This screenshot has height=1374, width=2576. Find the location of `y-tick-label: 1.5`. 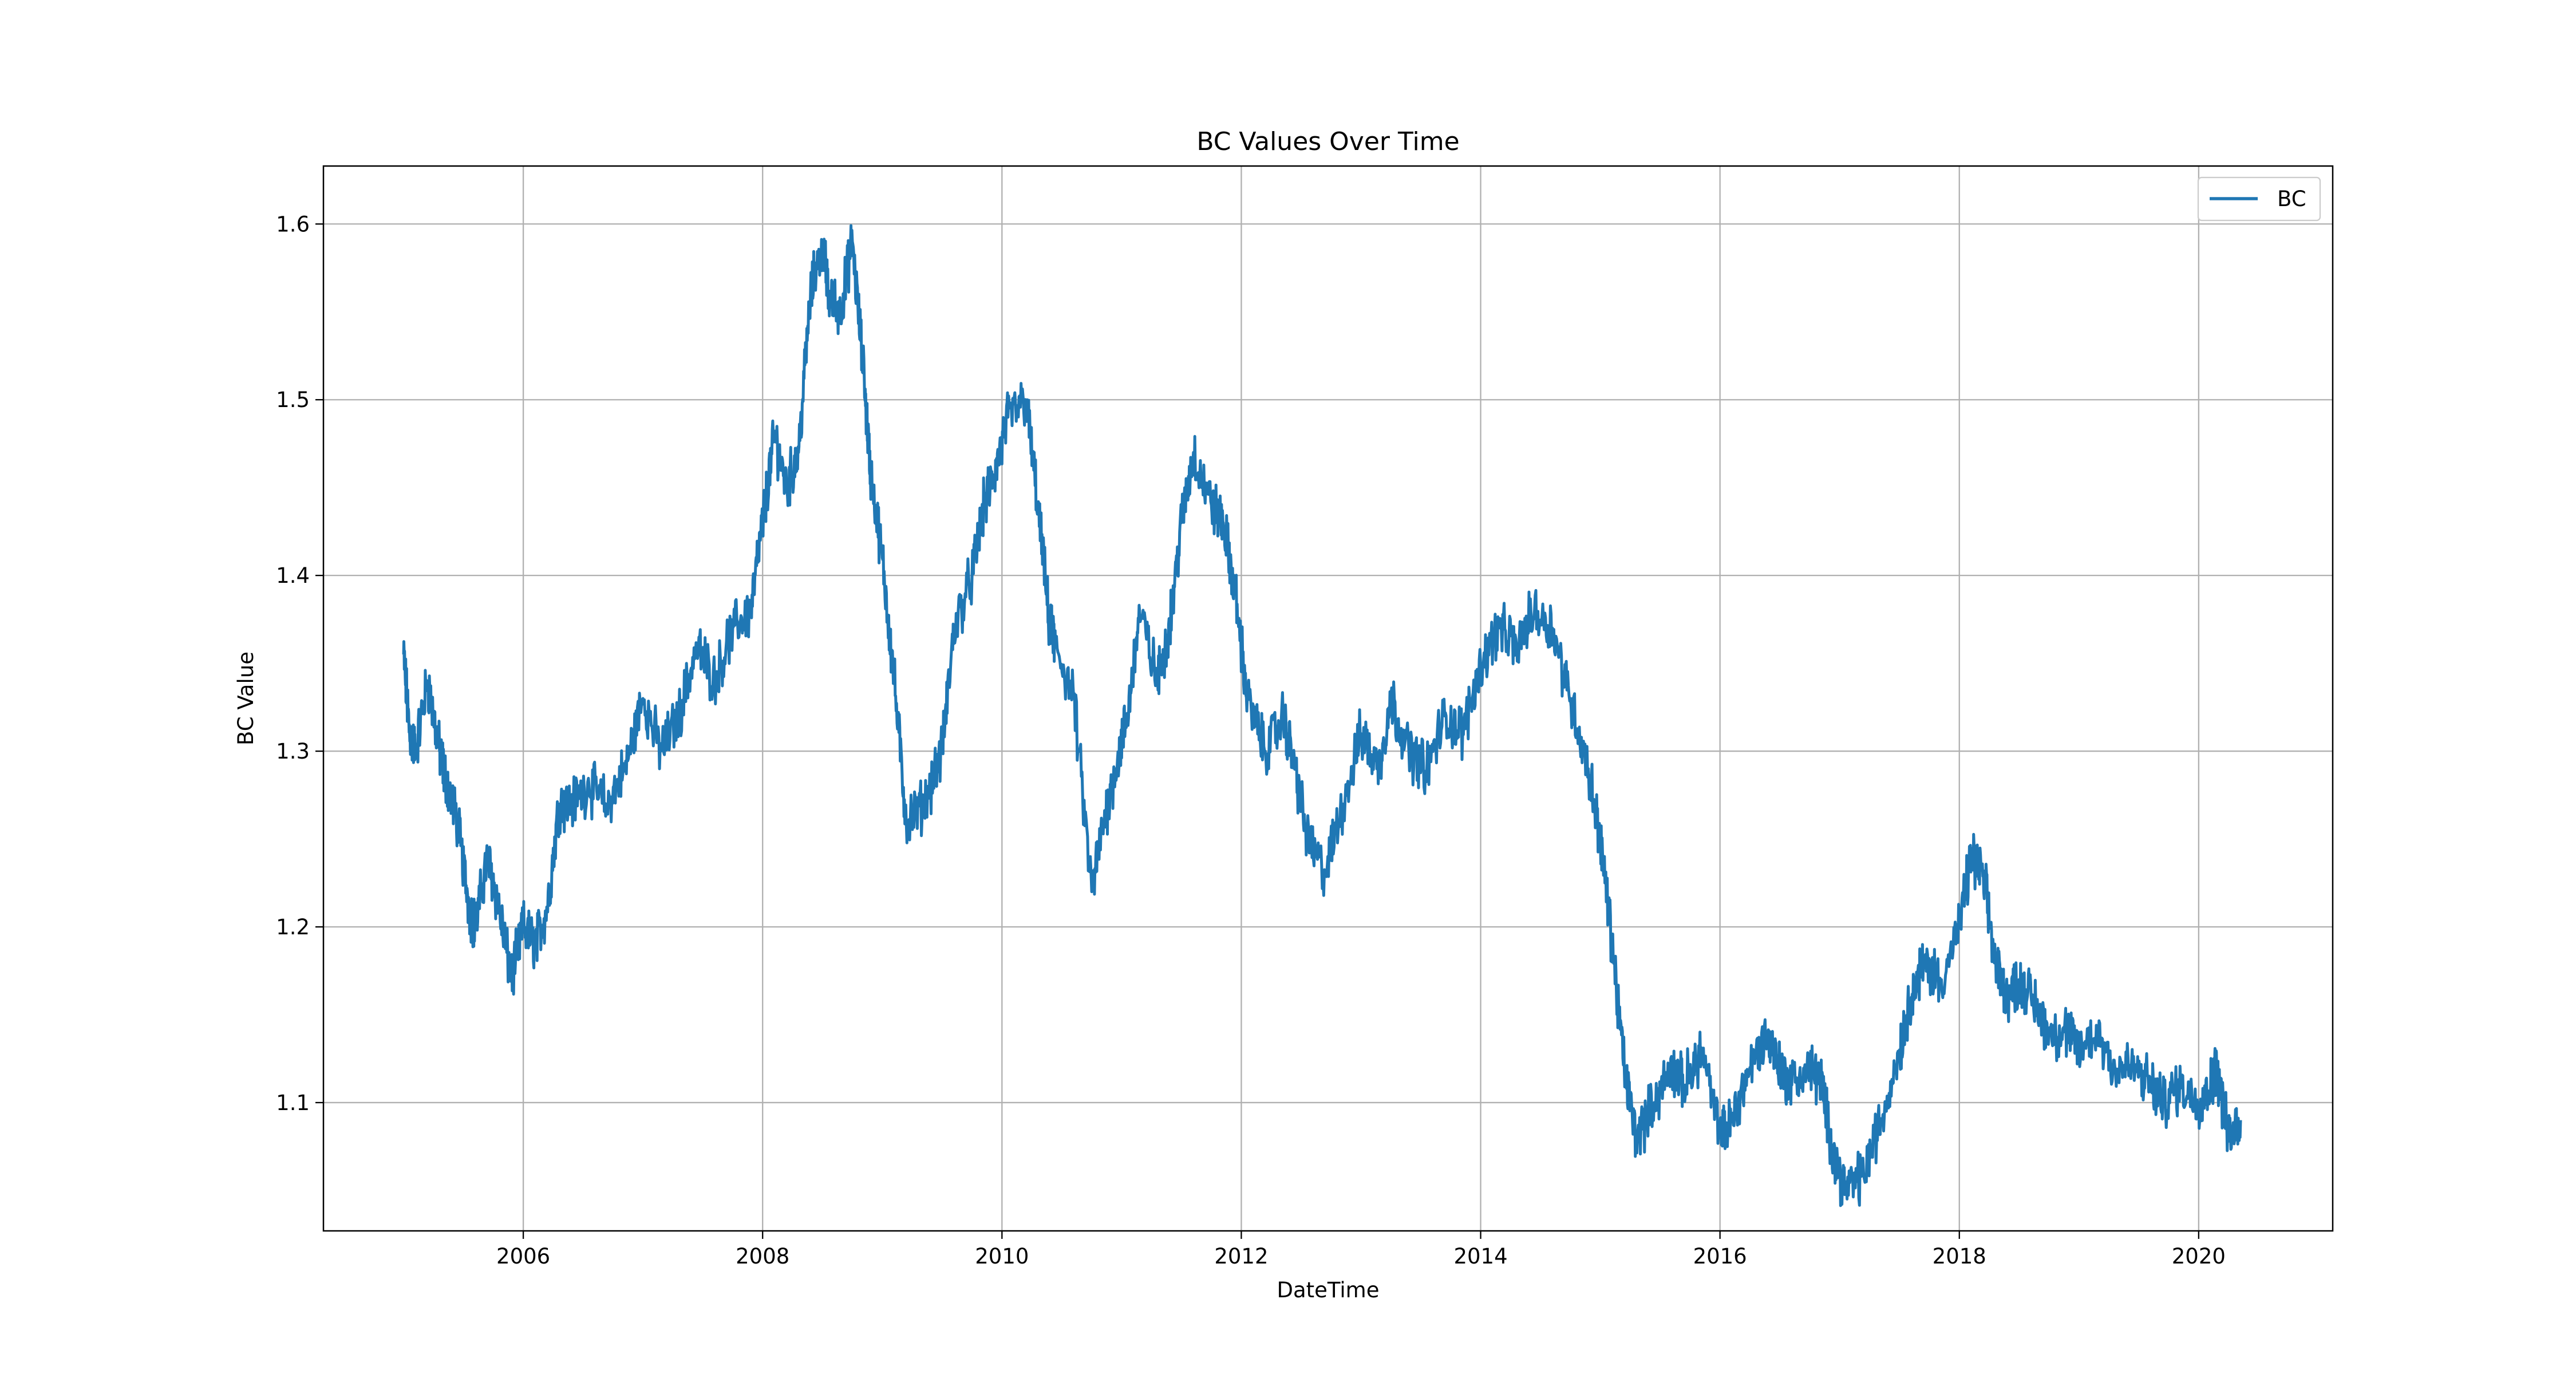

y-tick-label: 1.5 is located at coordinates (293, 400).